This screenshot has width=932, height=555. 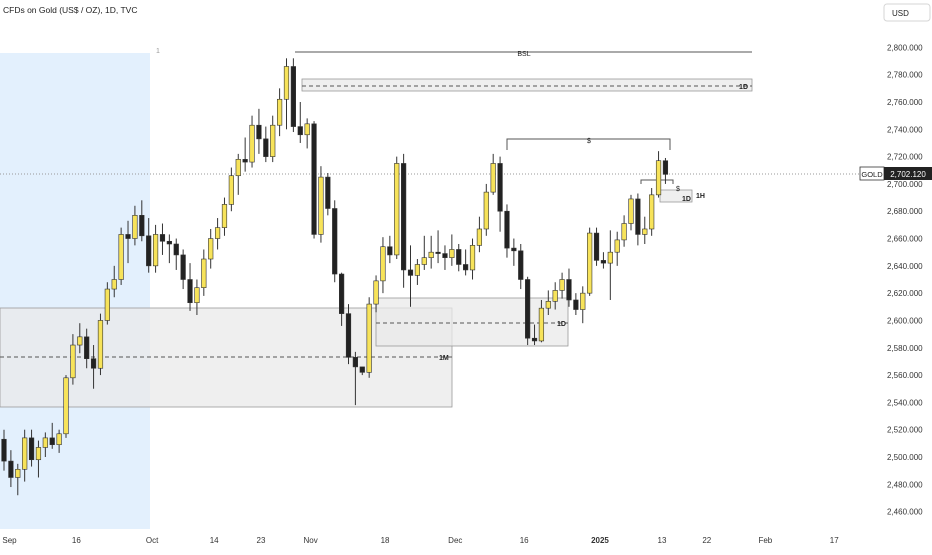 I want to click on currency-button-label: USD, so click(x=900, y=13).